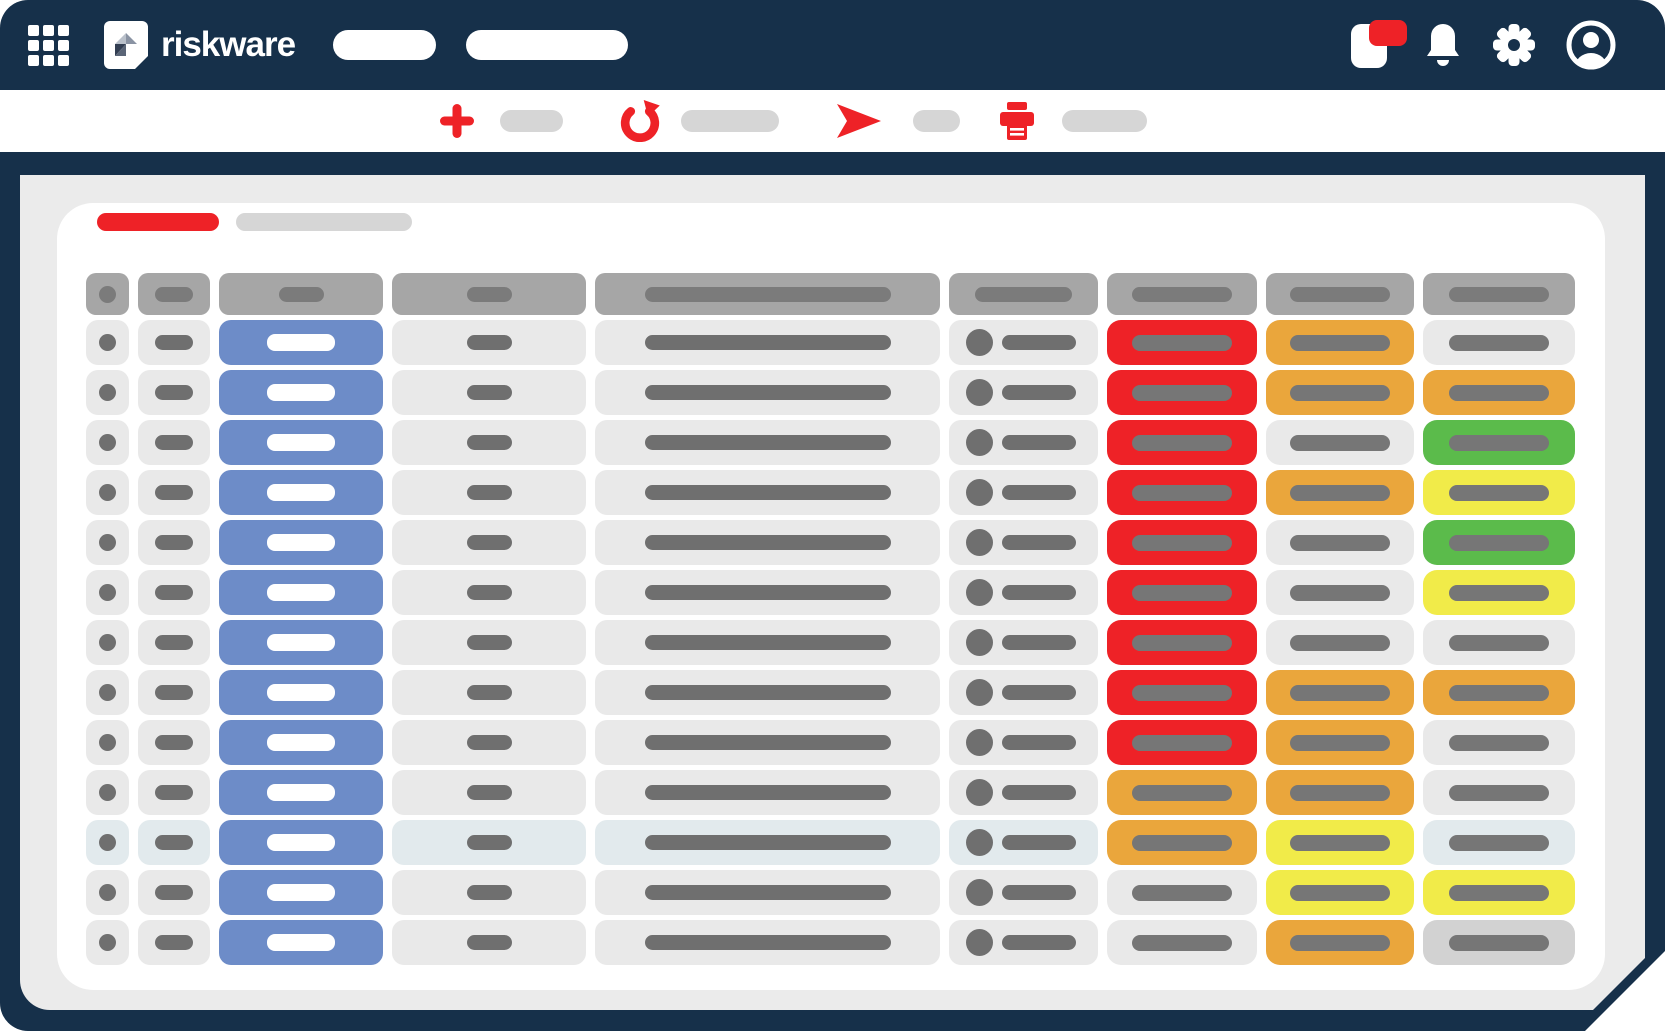 This screenshot has height=1031, width=1665. Describe the element at coordinates (158, 222) in the screenshot. I see `tab-active` at that location.